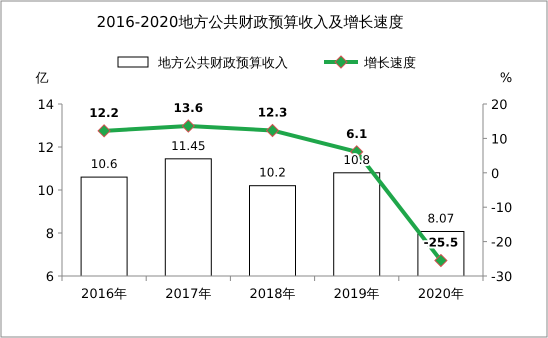 This screenshot has height=338, width=548. Describe the element at coordinates (272, 294) in the screenshot. I see `x-tick-label: 2018年` at that location.